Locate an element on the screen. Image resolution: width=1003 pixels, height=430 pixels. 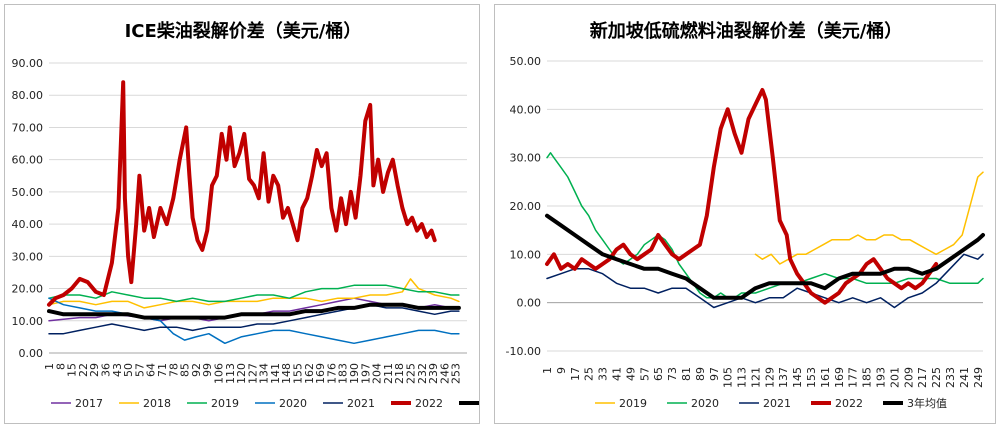
x-tick-label: 71 is located at coordinates (162, 370).